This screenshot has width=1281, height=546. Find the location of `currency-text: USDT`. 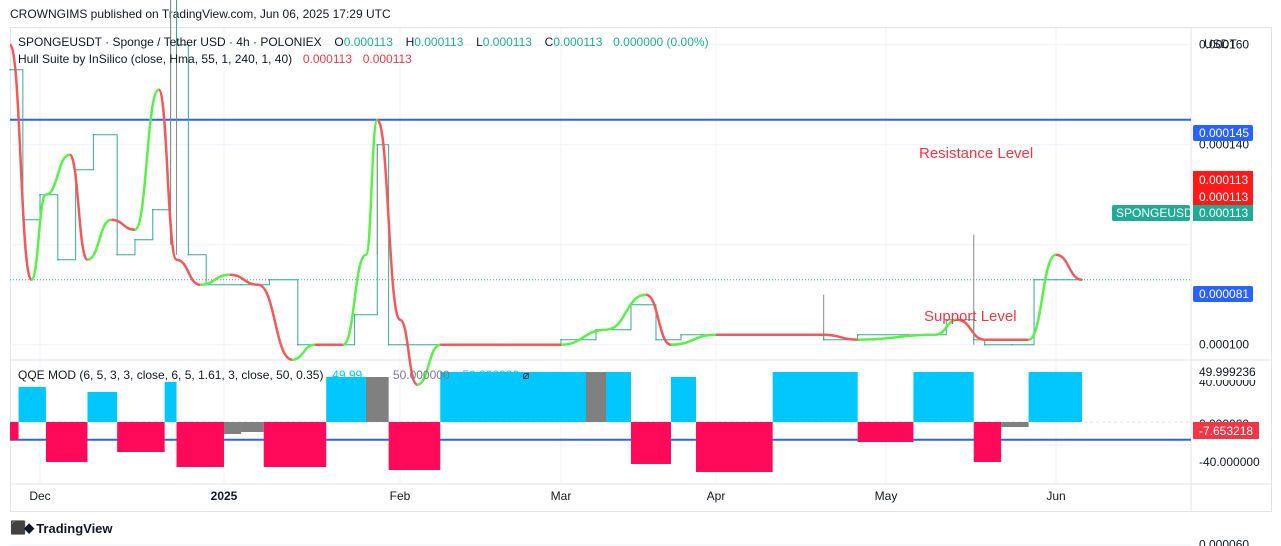

currency-text: USDT is located at coordinates (1220, 44).